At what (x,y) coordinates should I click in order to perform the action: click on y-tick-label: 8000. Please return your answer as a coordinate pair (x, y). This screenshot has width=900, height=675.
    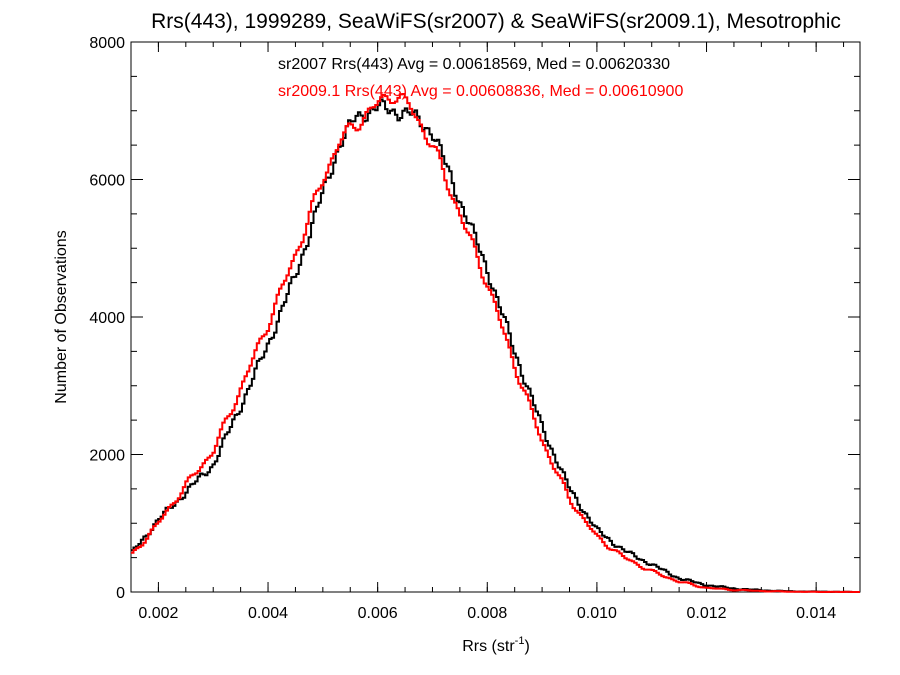
    Looking at the image, I should click on (107, 43).